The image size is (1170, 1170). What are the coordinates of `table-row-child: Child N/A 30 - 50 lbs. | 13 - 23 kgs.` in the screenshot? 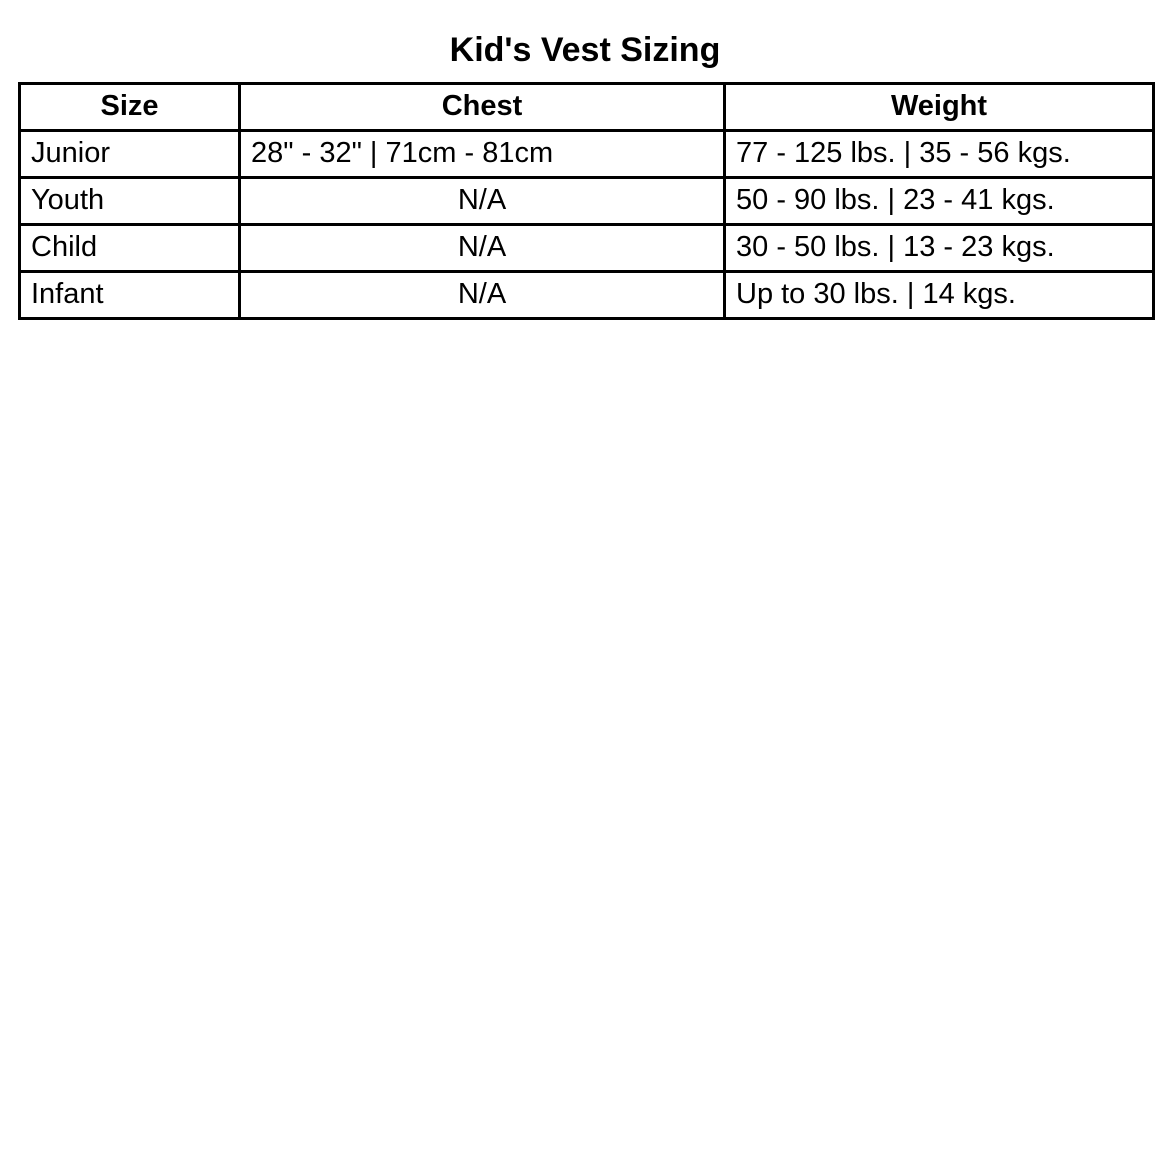 It's located at (586, 247).